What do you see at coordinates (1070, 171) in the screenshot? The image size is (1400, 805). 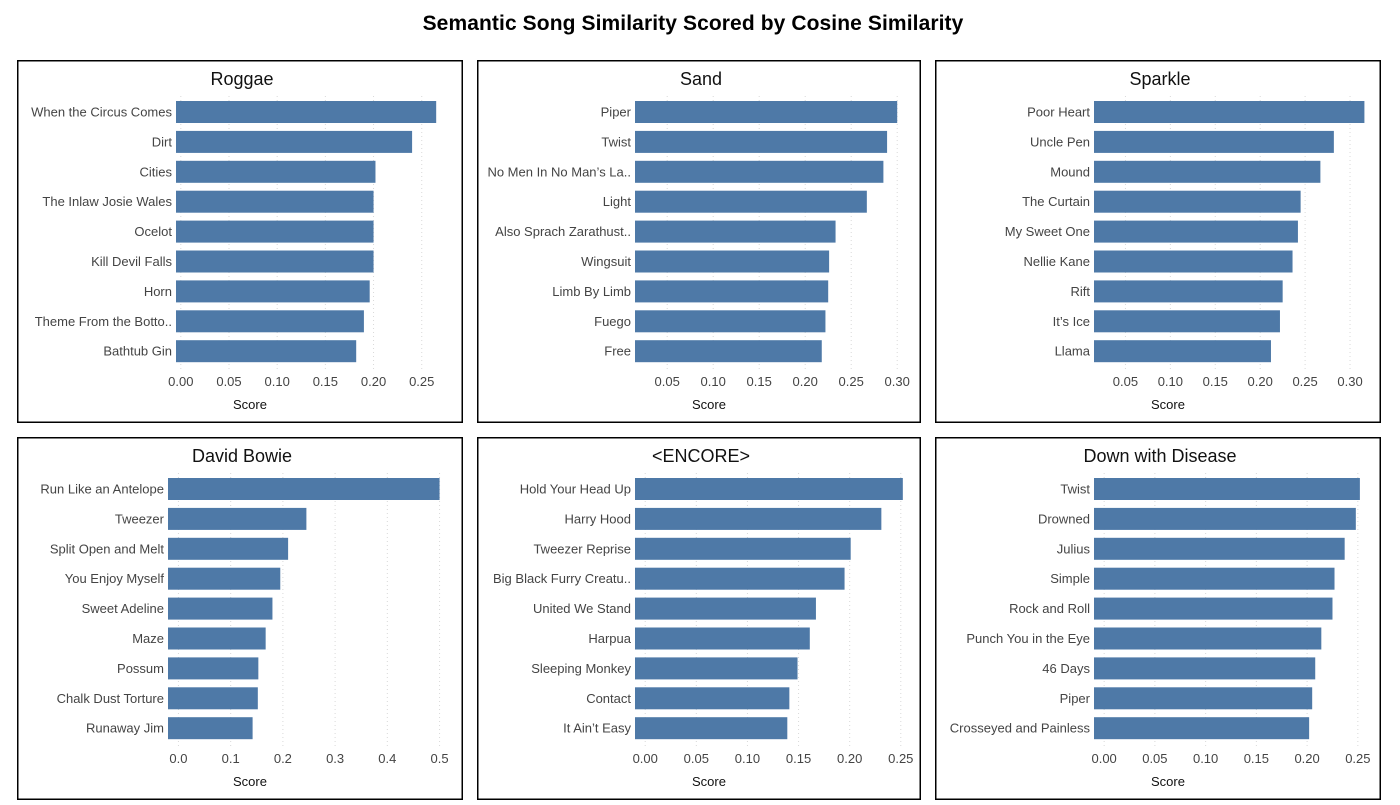 I see `category-label: Mound` at bounding box center [1070, 171].